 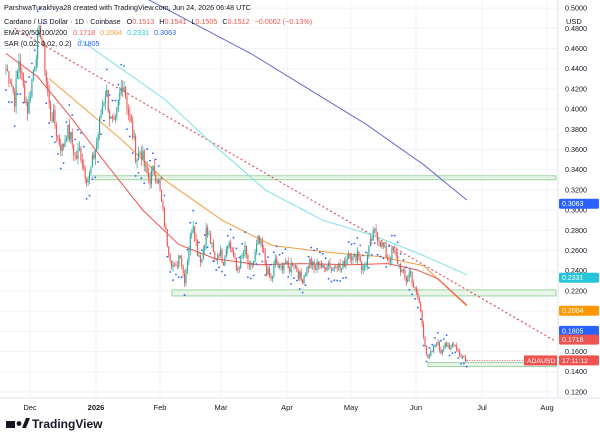 What do you see at coordinates (175, 21) in the screenshot?
I see `high-value: 0.1541` at bounding box center [175, 21].